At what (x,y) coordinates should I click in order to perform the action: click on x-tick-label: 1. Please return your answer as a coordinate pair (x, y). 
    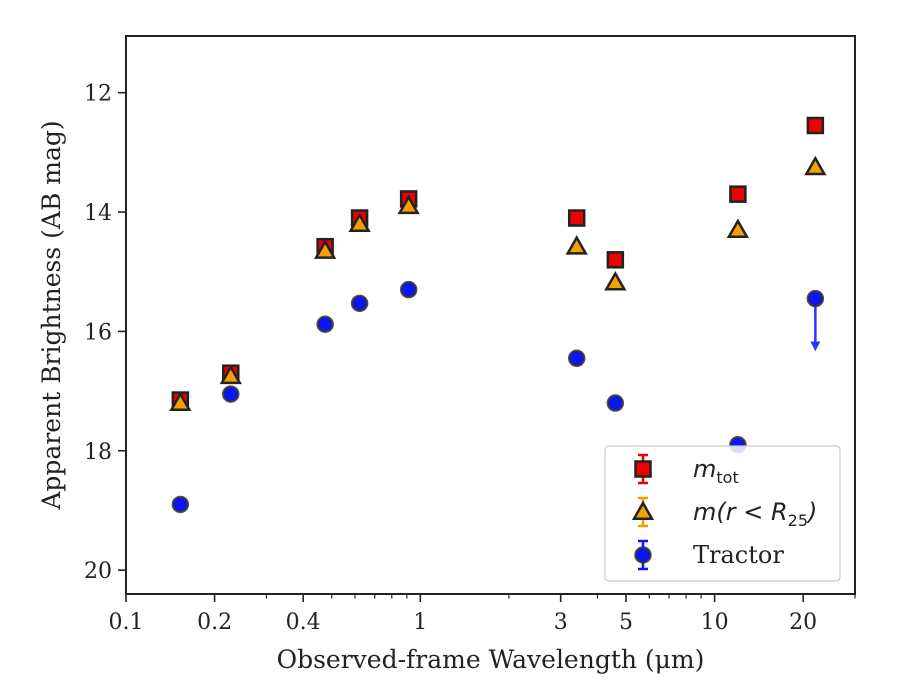
    Looking at the image, I should click on (420, 622).